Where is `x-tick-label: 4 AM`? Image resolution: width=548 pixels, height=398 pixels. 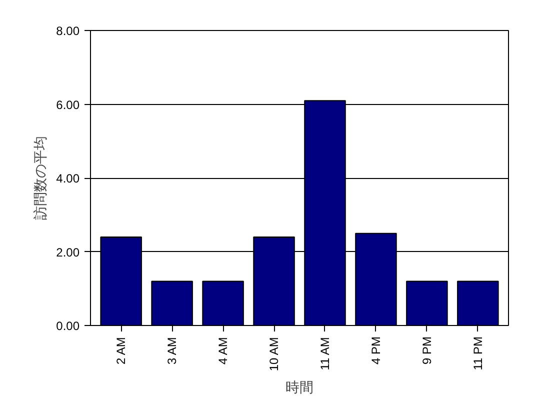 x-tick-label: 4 AM is located at coordinates (223, 351).